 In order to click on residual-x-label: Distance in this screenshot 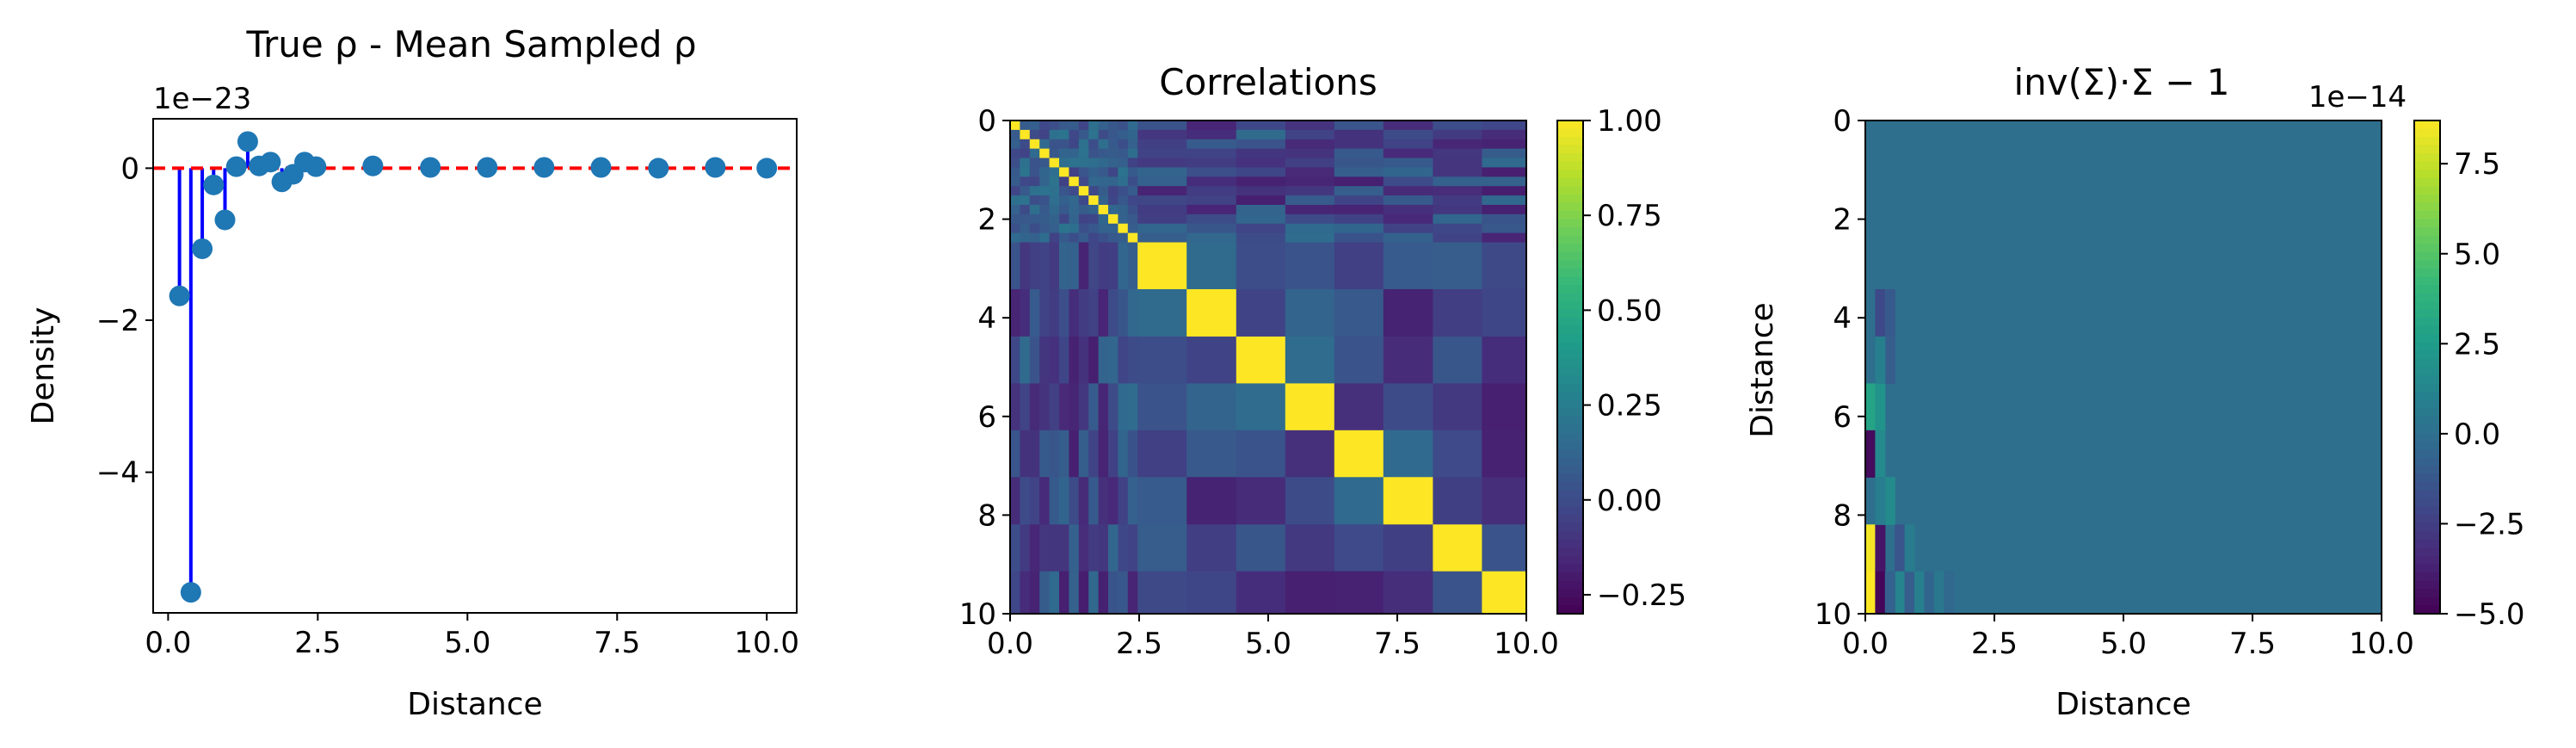, I will do `click(2123, 705)`.